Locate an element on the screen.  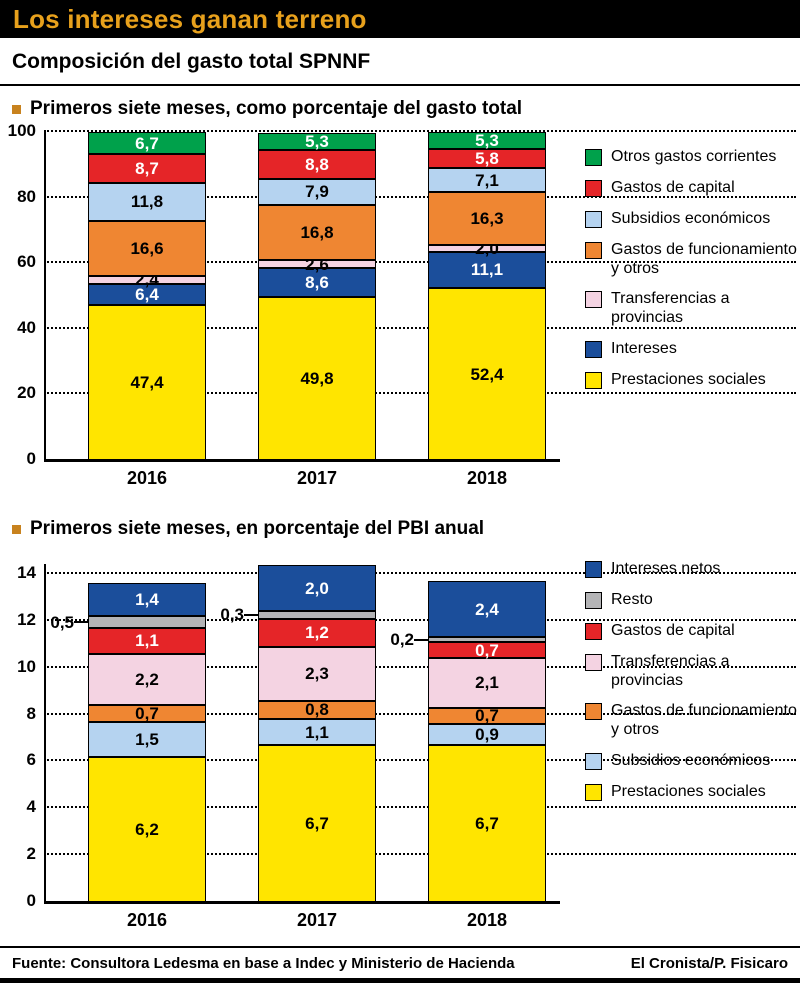
y-axis-tick-label: 100 is located at coordinates (21, 130).